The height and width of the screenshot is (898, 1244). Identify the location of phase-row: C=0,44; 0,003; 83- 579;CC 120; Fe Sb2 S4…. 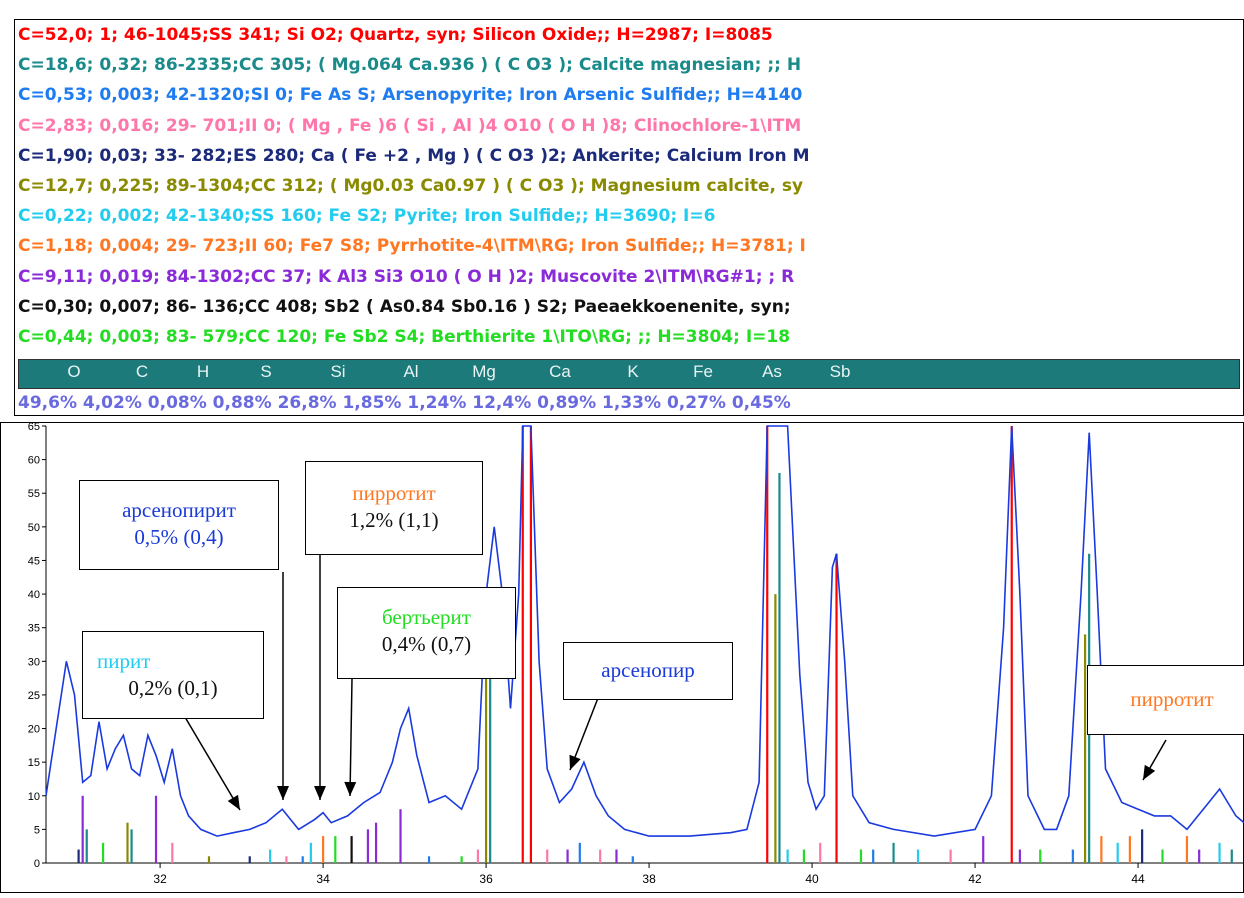
(404, 337).